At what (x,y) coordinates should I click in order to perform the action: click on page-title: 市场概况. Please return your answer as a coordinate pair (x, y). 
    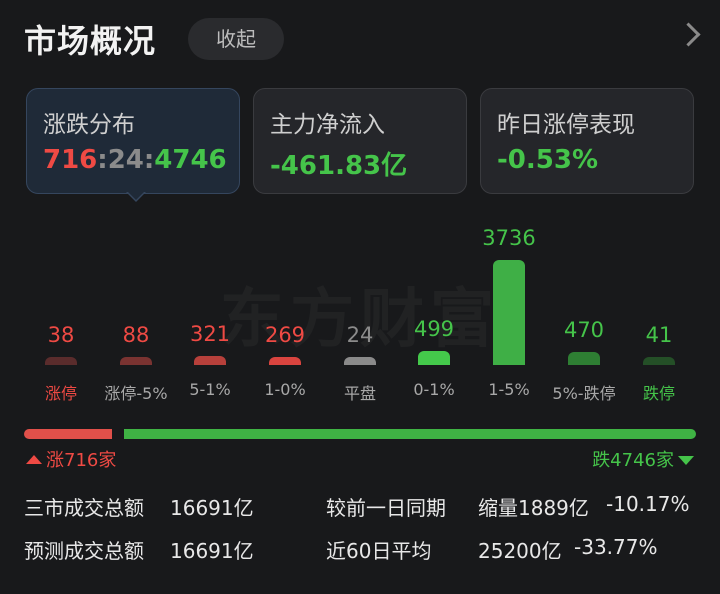
    Looking at the image, I should click on (90, 41).